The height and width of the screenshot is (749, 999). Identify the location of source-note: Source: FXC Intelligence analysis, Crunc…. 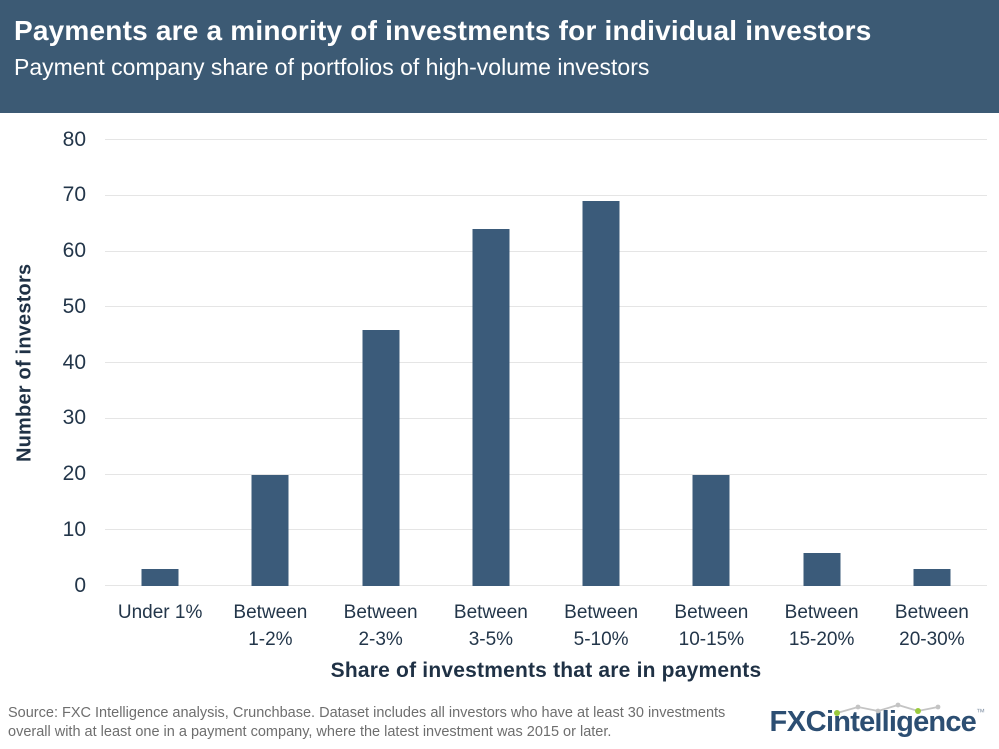
(367, 722).